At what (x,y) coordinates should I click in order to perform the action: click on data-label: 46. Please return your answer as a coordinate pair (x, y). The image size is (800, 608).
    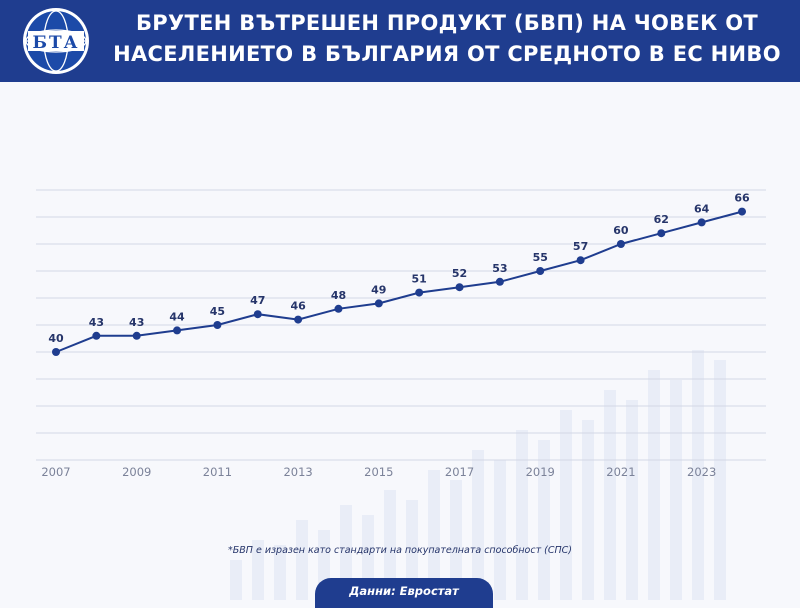
    Looking at the image, I should click on (298, 306).